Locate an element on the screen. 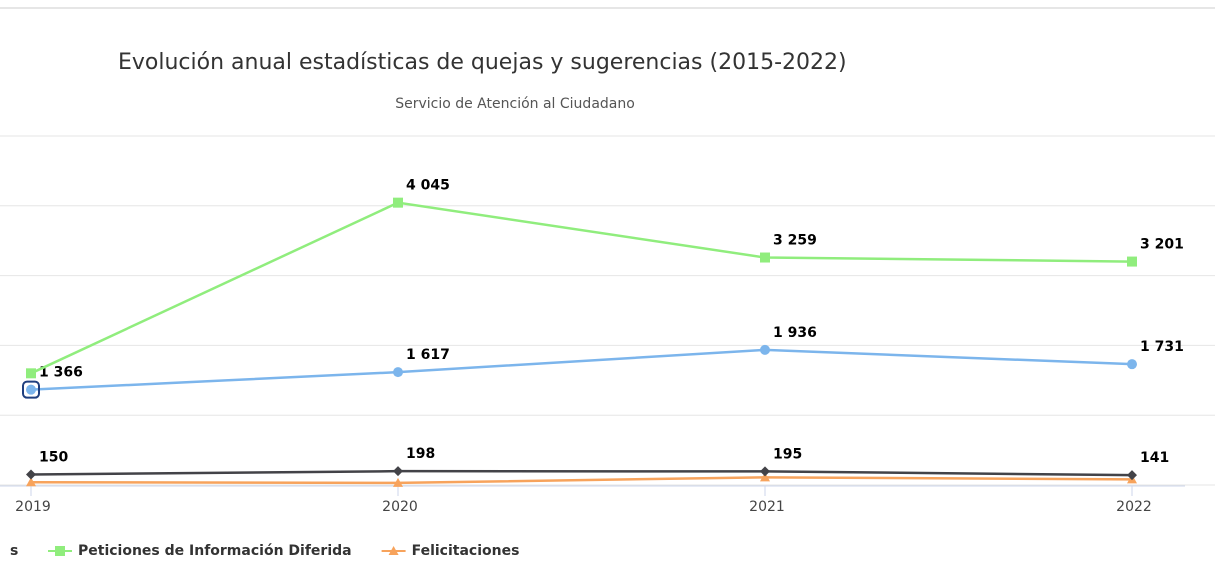  data-label: 3 259 is located at coordinates (795, 241).